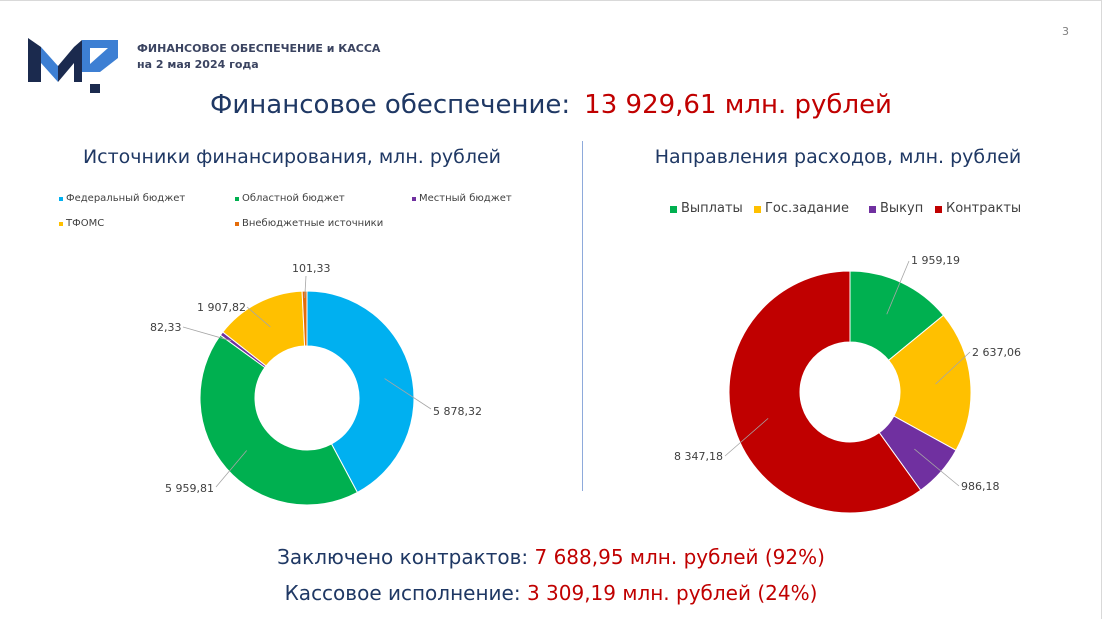 This screenshot has height=619, width=1102. Describe the element at coordinates (402, 593) in the screenshot. I see `cash-label: Кассовое исполнение:` at that location.